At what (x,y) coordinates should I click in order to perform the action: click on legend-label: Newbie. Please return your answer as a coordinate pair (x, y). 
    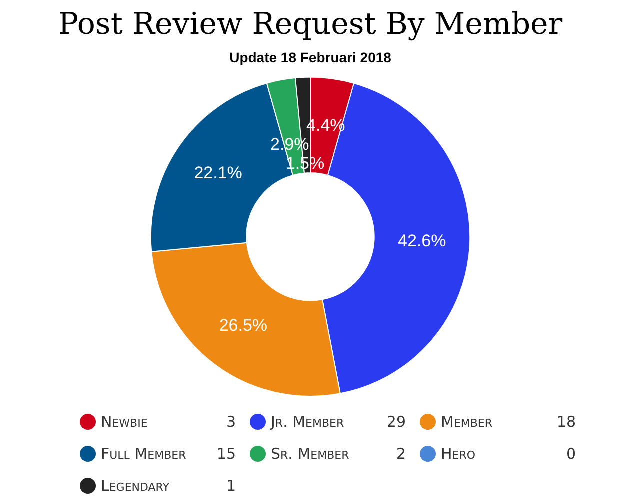
    Looking at the image, I should click on (125, 422).